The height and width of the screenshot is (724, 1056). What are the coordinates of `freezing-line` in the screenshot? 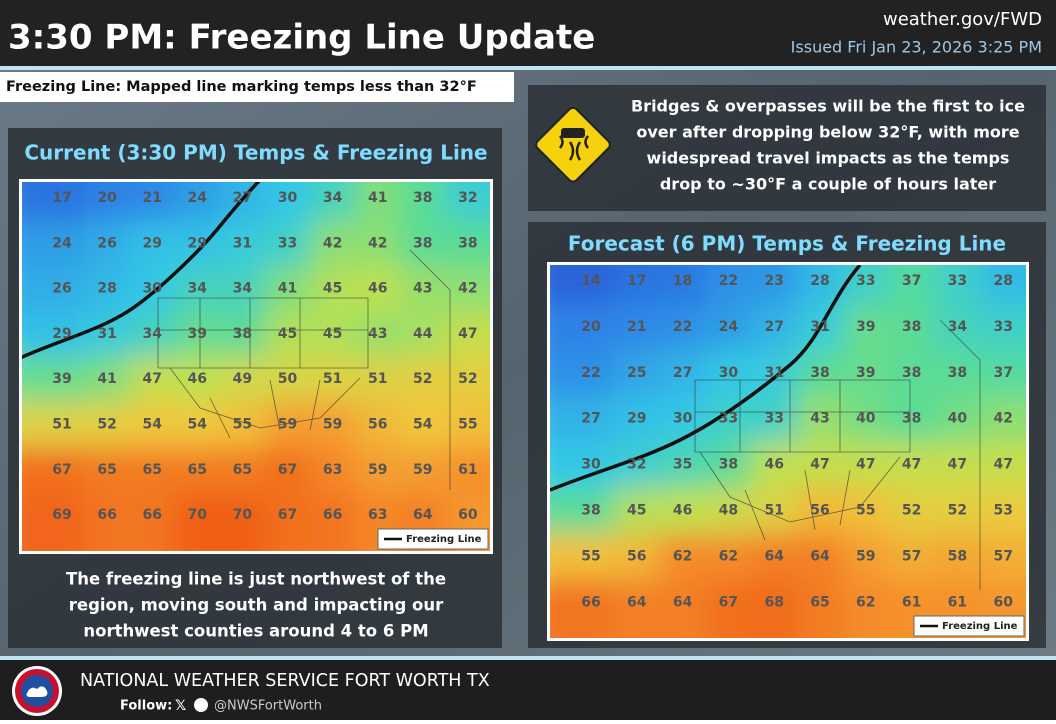 It's located at (141, 271).